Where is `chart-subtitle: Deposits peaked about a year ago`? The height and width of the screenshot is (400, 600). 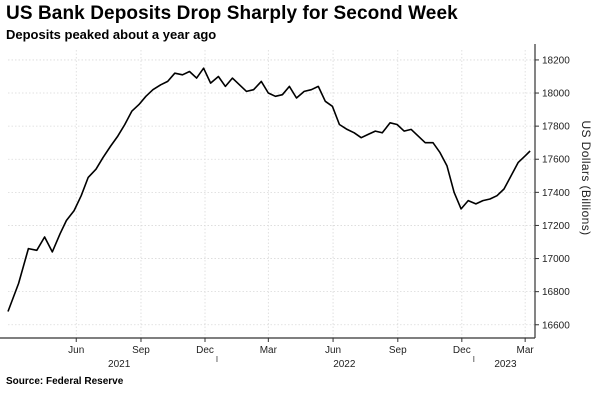 chart-subtitle: Deposits peaked about a year ago is located at coordinates (111, 34).